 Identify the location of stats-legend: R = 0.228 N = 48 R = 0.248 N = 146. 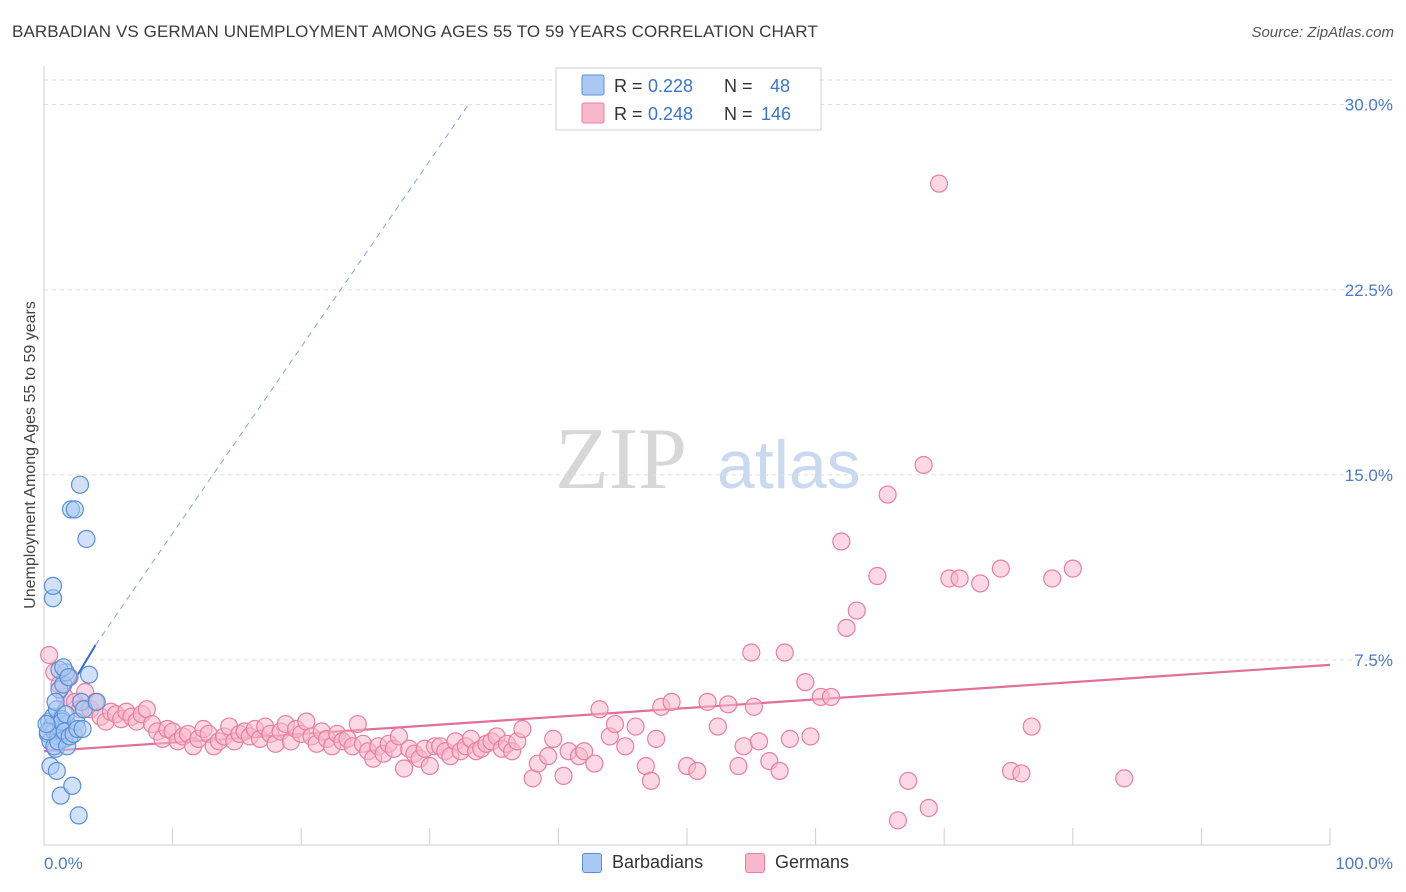
(688, 99).